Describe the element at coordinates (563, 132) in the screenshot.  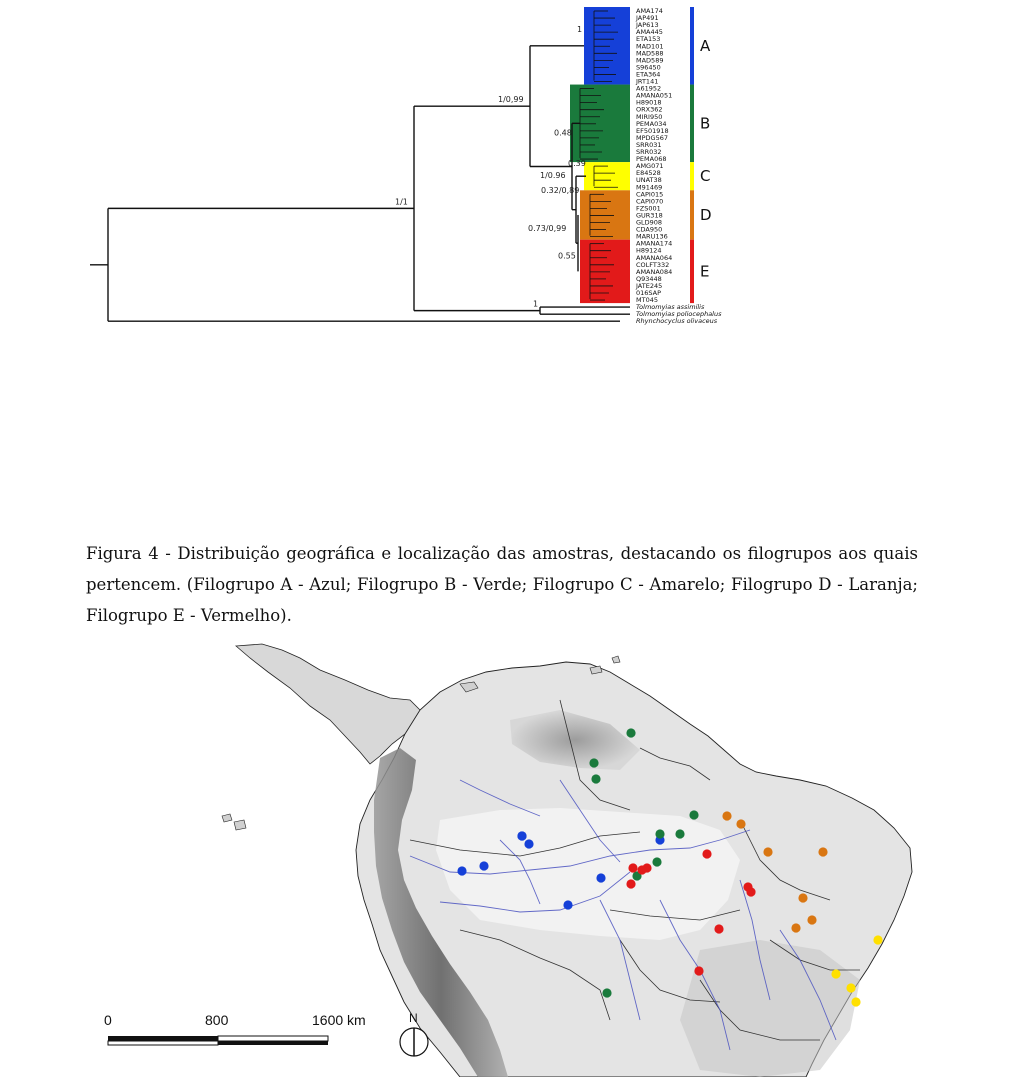
I see `support-node-b: 0.48` at that location.